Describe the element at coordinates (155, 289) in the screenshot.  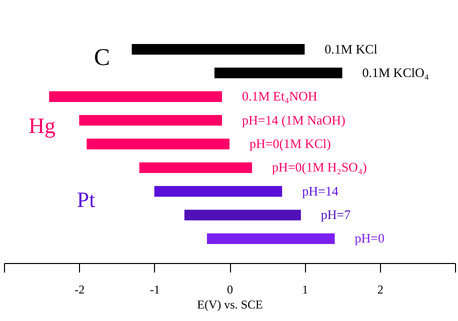
I see `x-tick-label: -1` at that location.